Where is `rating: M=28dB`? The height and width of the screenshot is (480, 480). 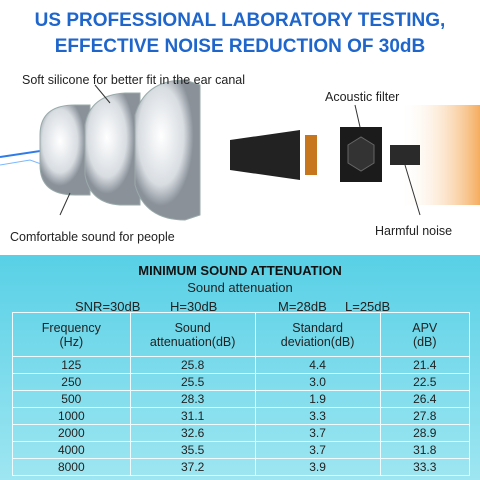
rating: M=28dB is located at coordinates (302, 306).